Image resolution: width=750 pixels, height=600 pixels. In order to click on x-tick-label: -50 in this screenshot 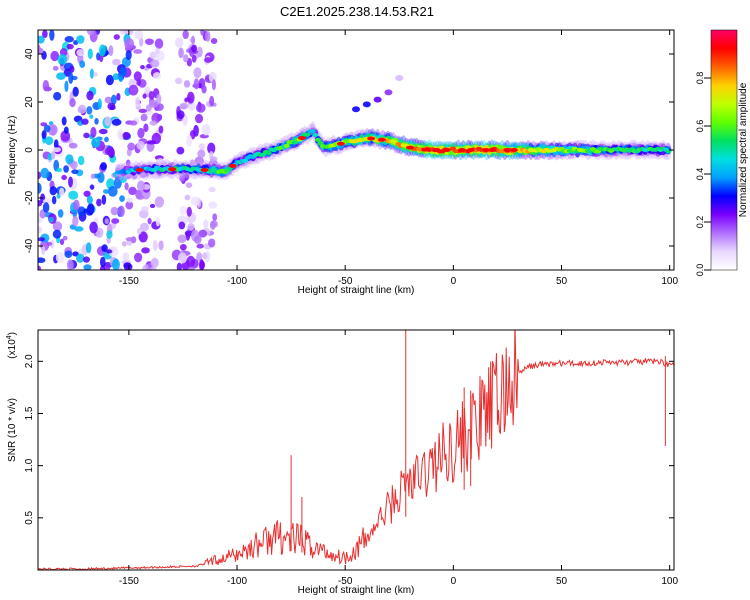, I will do `click(345, 581)`.